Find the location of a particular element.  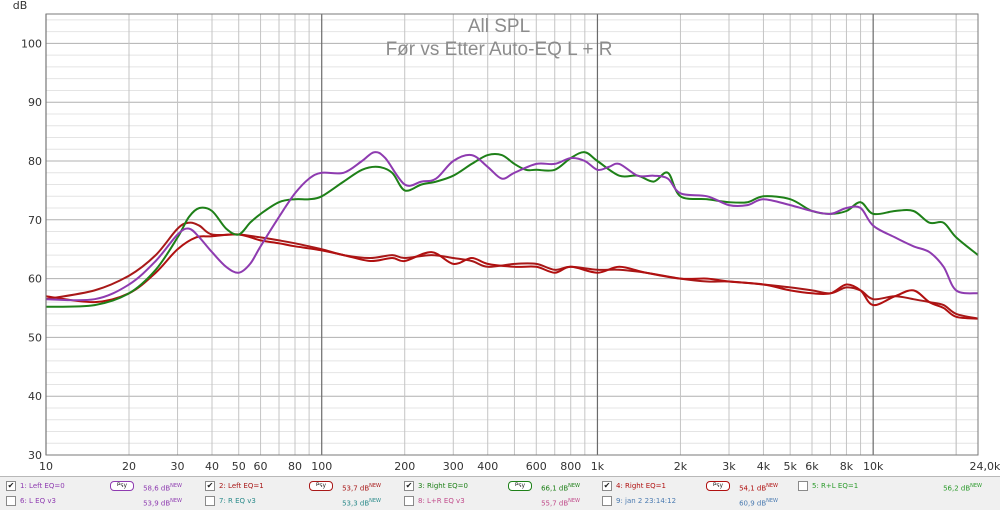

legend-item: 8: L+R EQ v3 55,7 dBNEW is located at coordinates (502, 501).